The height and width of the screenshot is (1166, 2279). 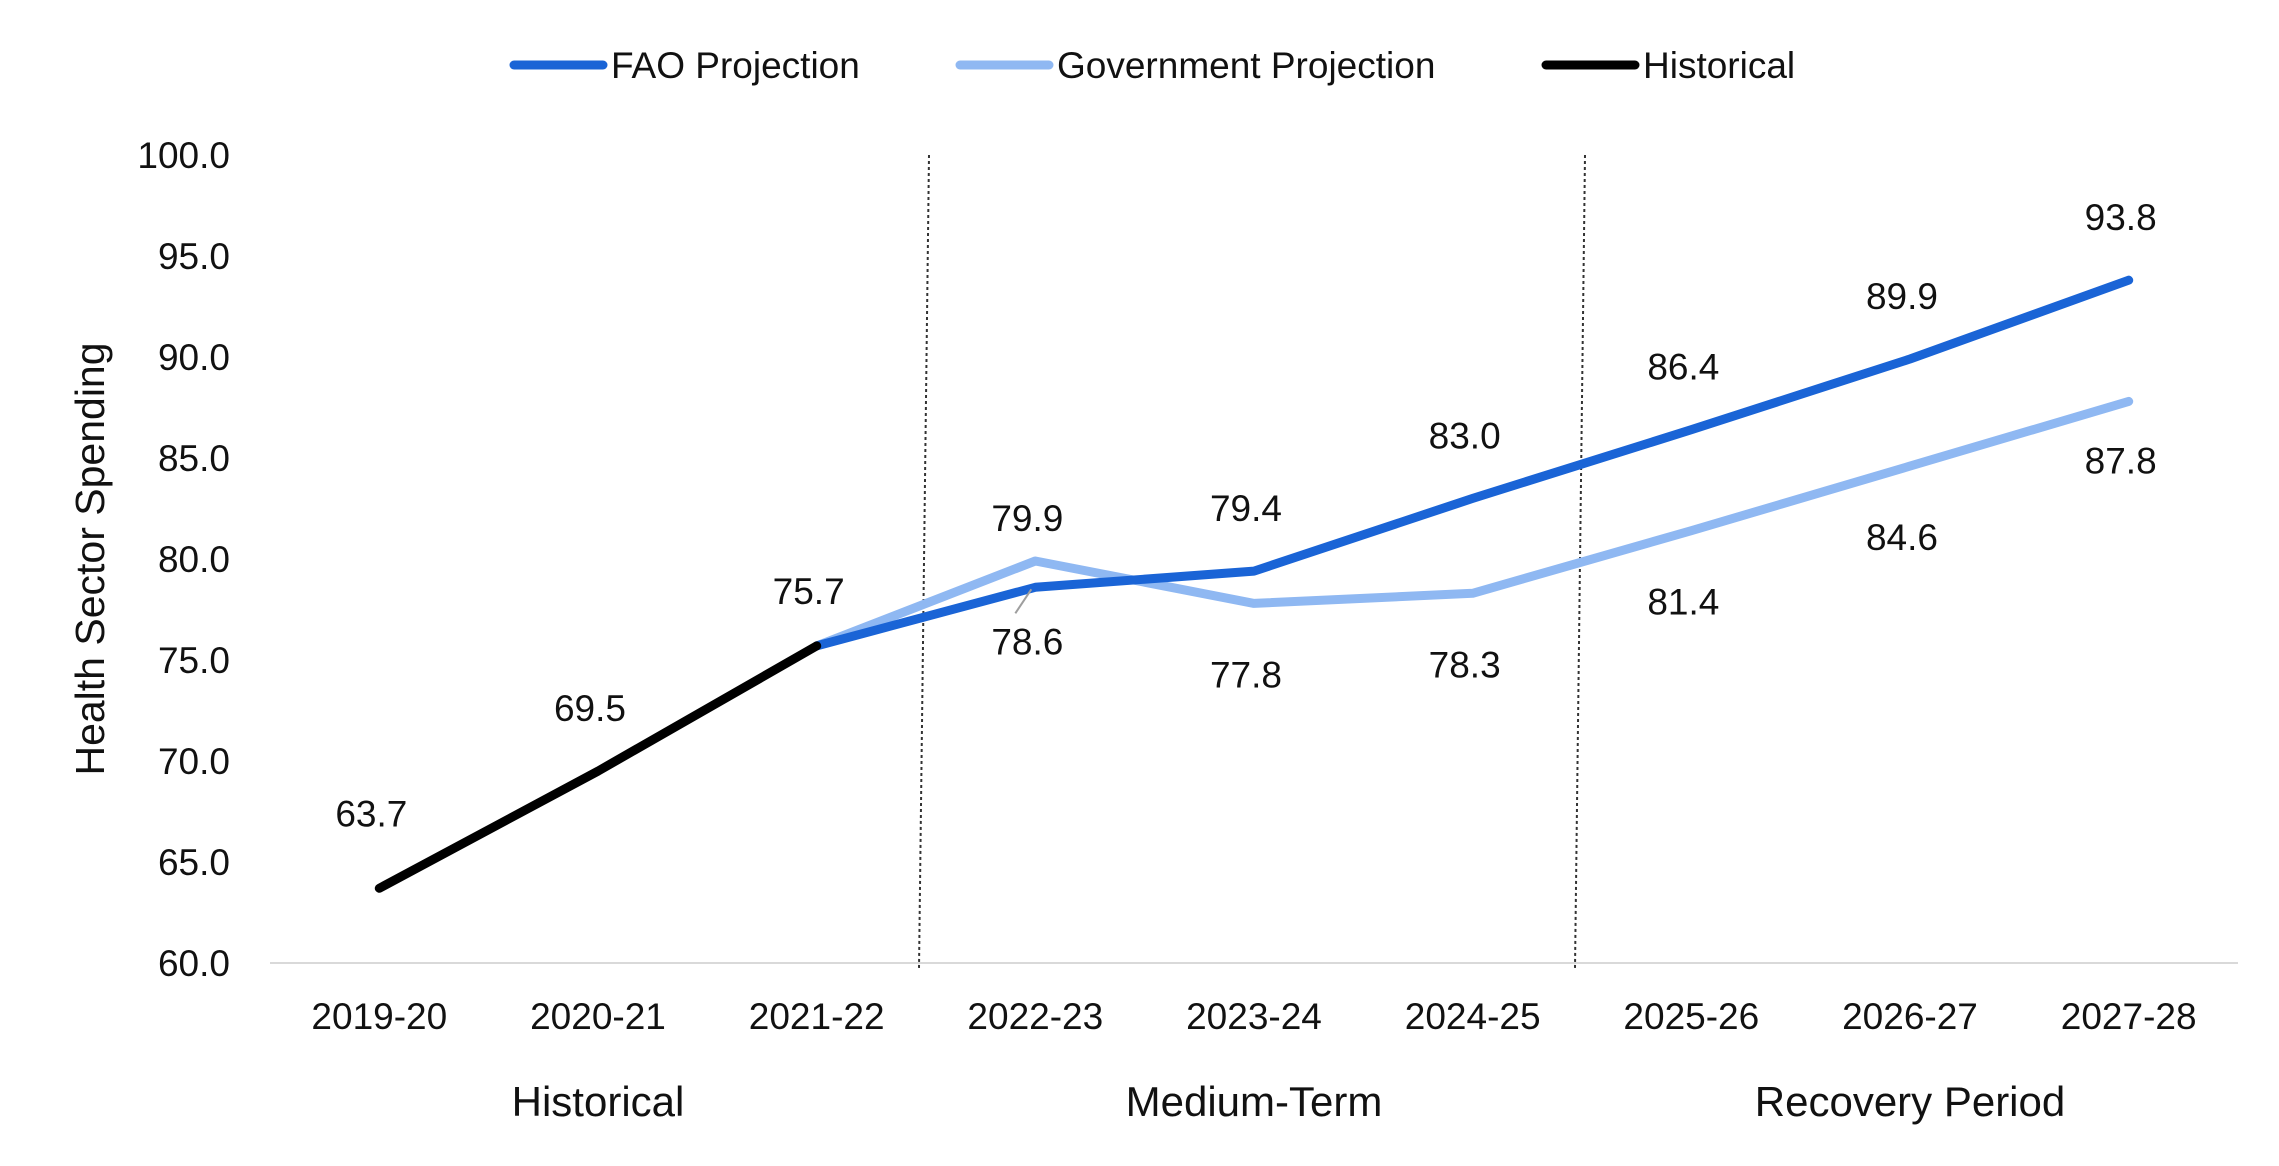 I want to click on data-label-government-projection: 84.6, so click(x=1902, y=537).